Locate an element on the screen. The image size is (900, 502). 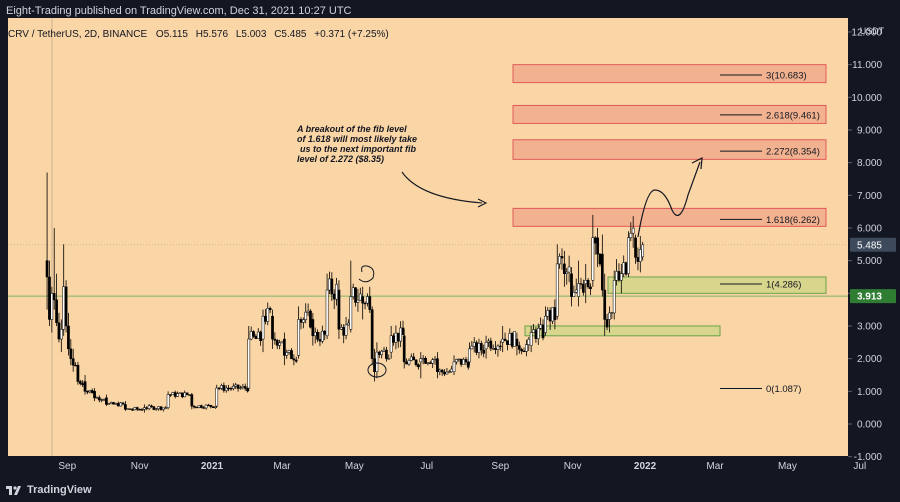
swing-high-circle is located at coordinates (366, 274).